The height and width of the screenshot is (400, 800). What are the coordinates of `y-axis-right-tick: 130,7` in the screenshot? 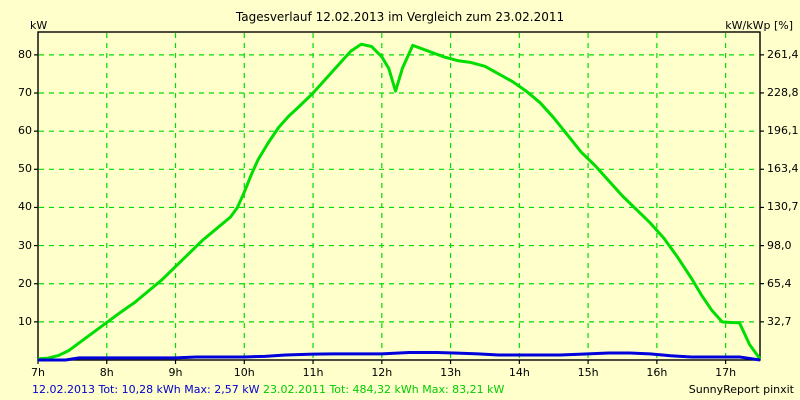 It's located at (783, 207).